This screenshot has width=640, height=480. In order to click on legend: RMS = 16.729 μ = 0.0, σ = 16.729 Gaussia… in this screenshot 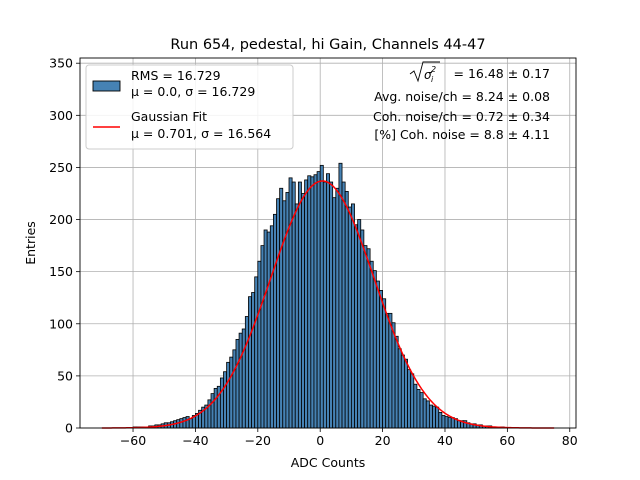, I will do `click(189, 107)`.